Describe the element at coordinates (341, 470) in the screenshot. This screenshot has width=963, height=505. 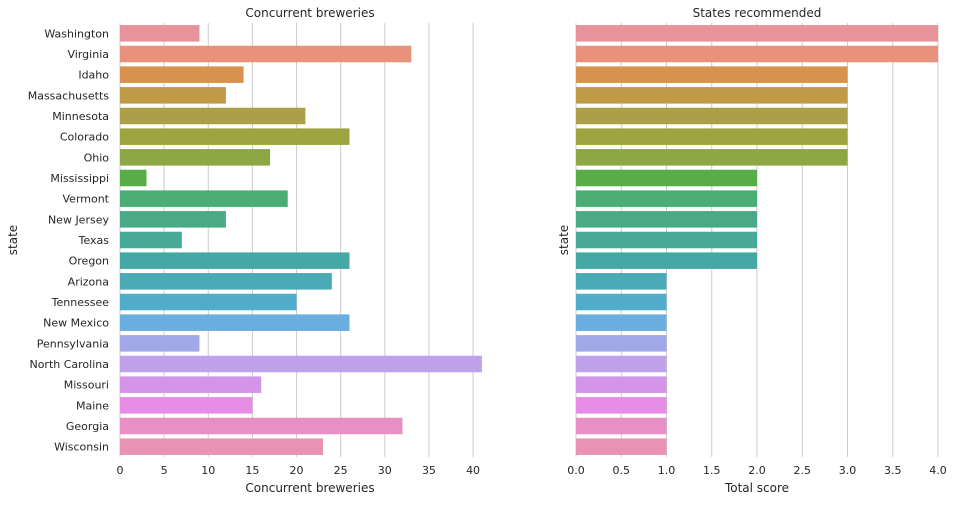
I see `x-tick-label: 25` at that location.